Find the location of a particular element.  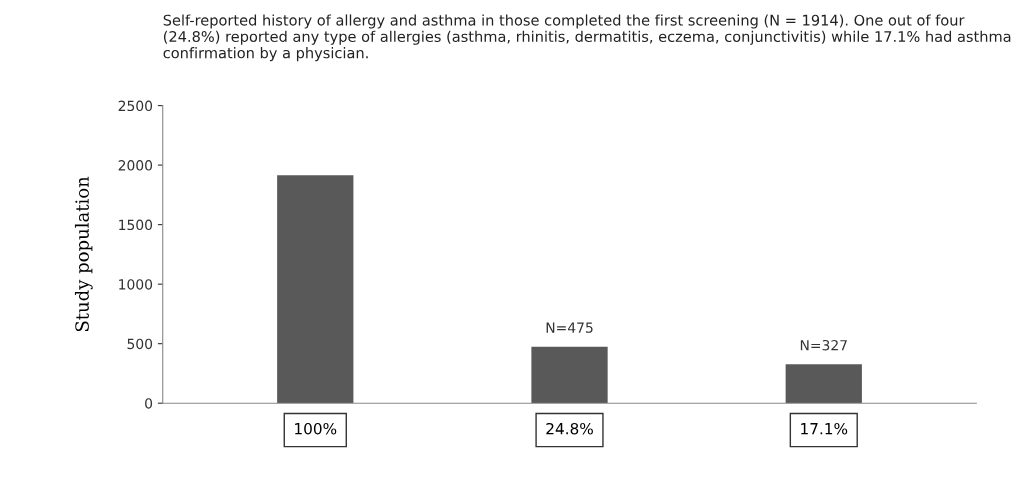

y-tick-label: 500 is located at coordinates (140, 344).